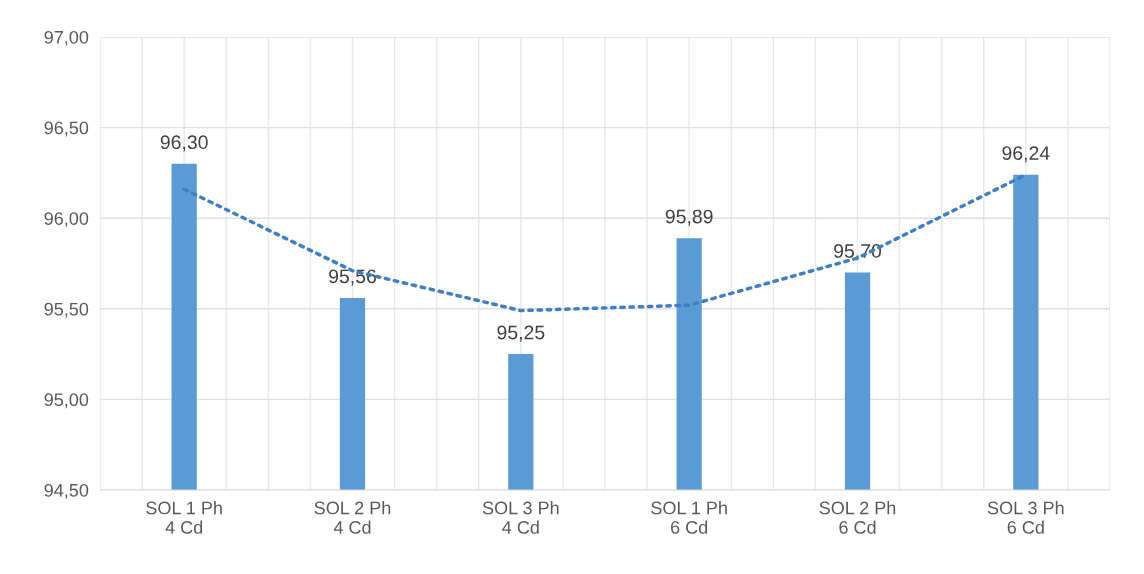  Describe the element at coordinates (66, 310) in the screenshot. I see `y-tick-label: 95,50` at that location.